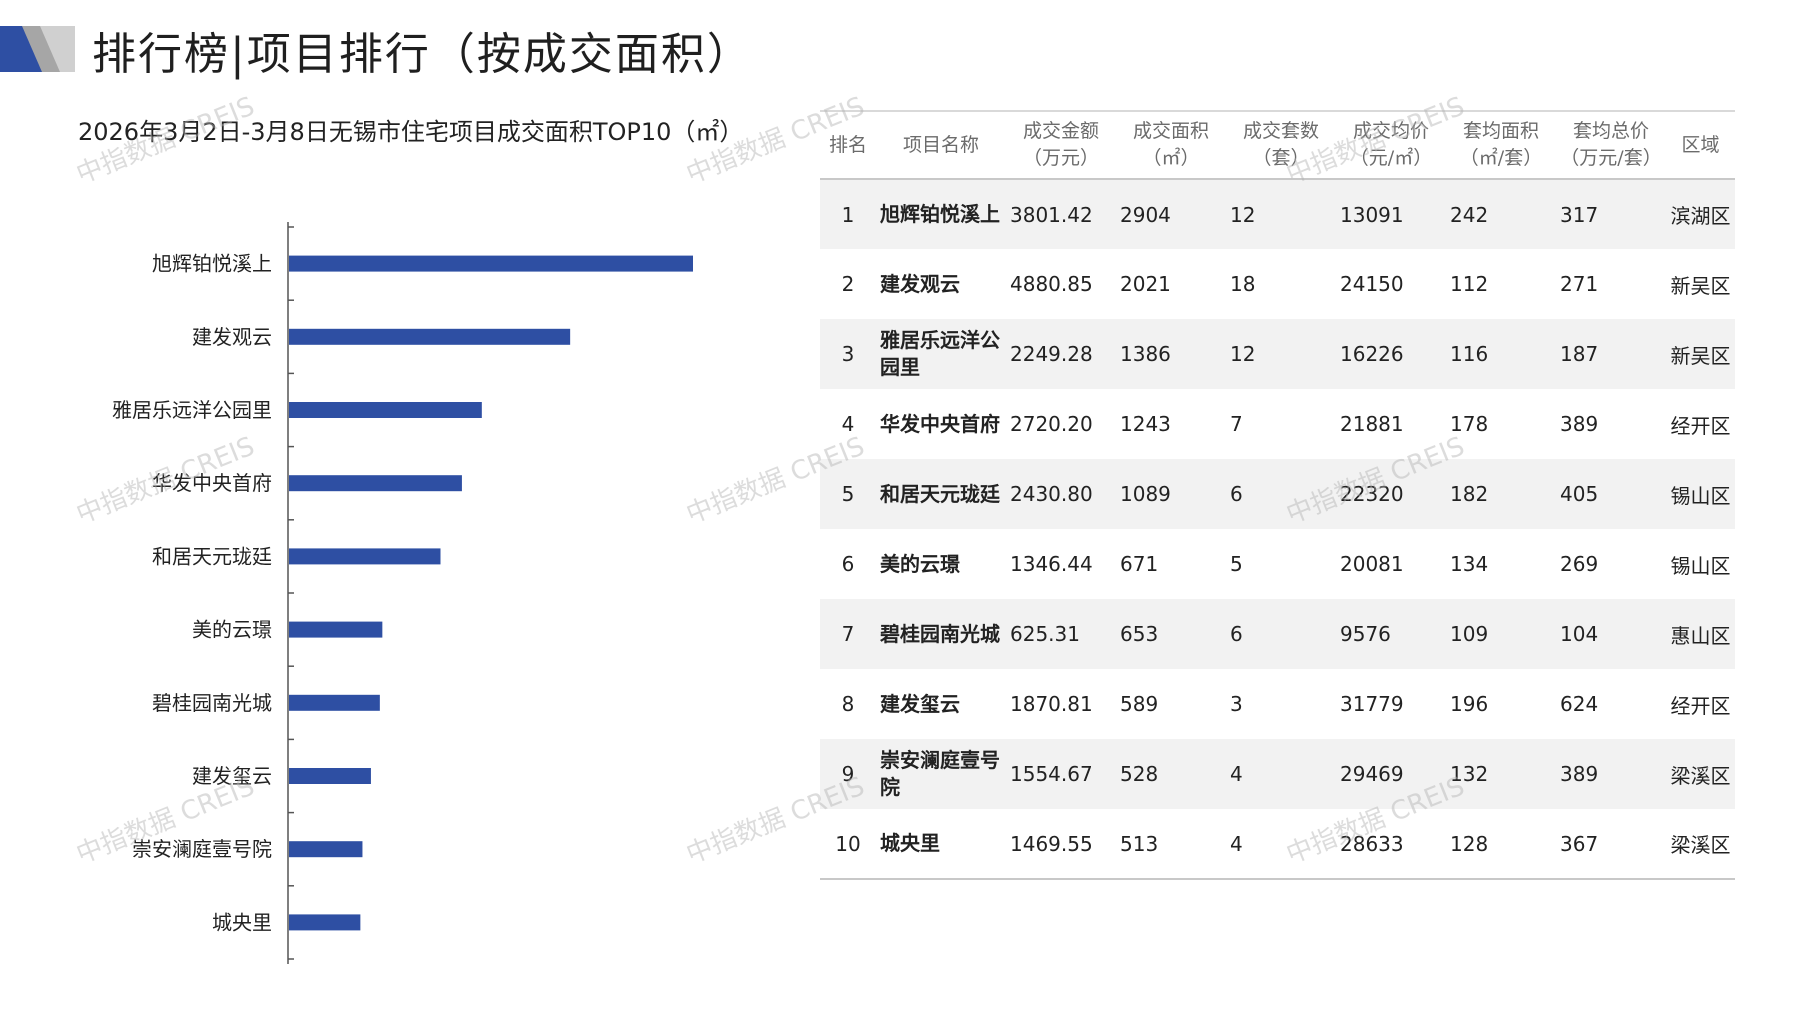  Describe the element at coordinates (1469, 214) in the screenshot. I see `table-cell: 242` at that location.